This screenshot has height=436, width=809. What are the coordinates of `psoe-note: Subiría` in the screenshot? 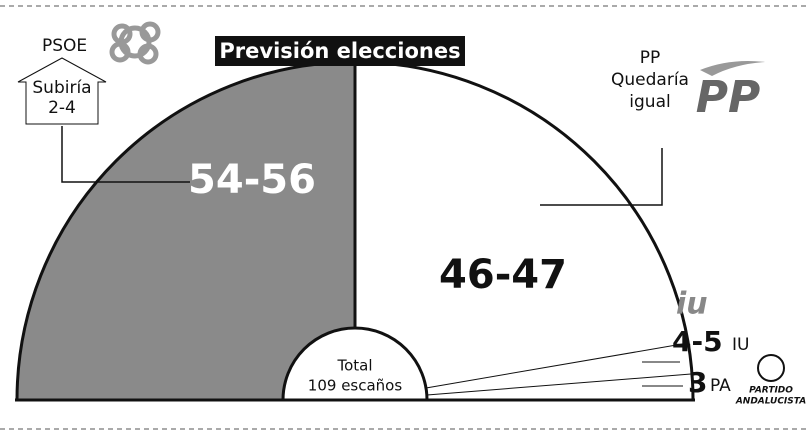 It's located at (61, 88).